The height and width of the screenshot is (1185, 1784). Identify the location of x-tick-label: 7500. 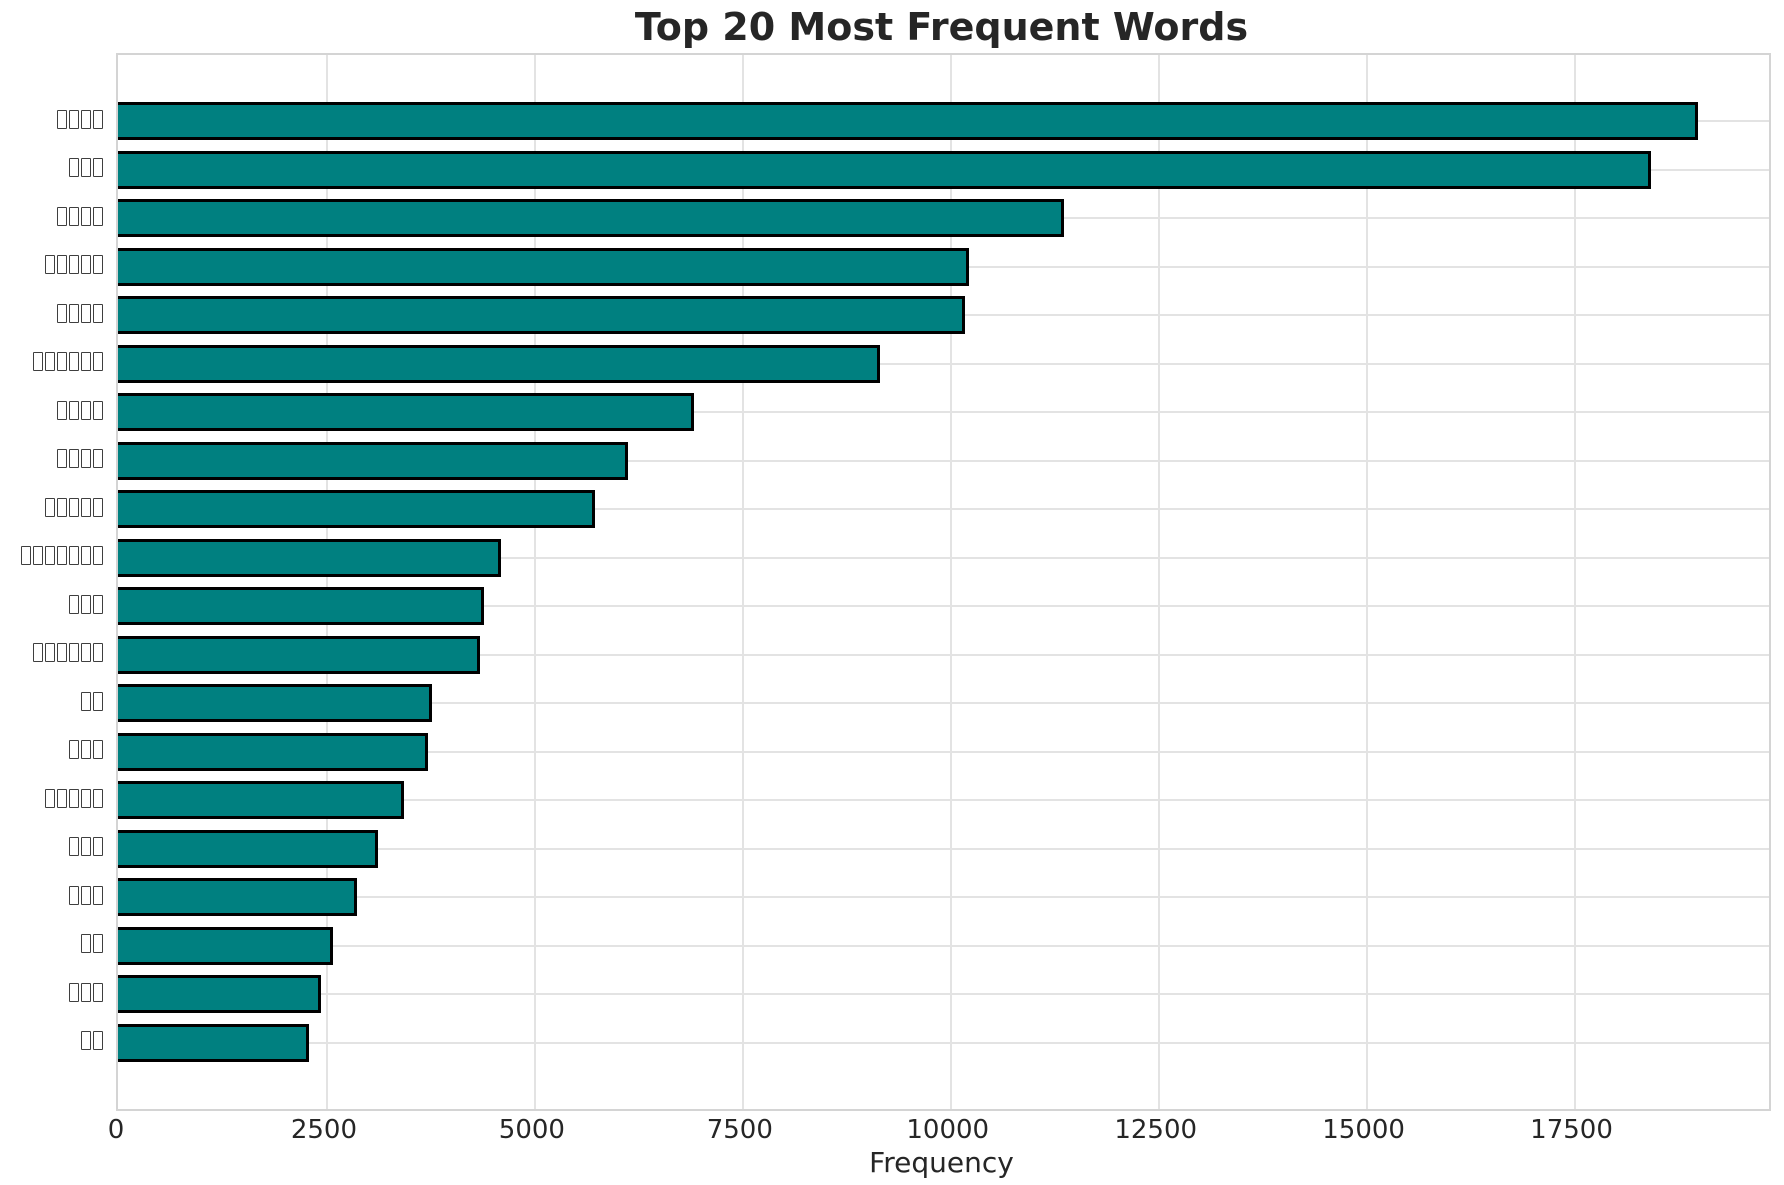
(739, 1130).